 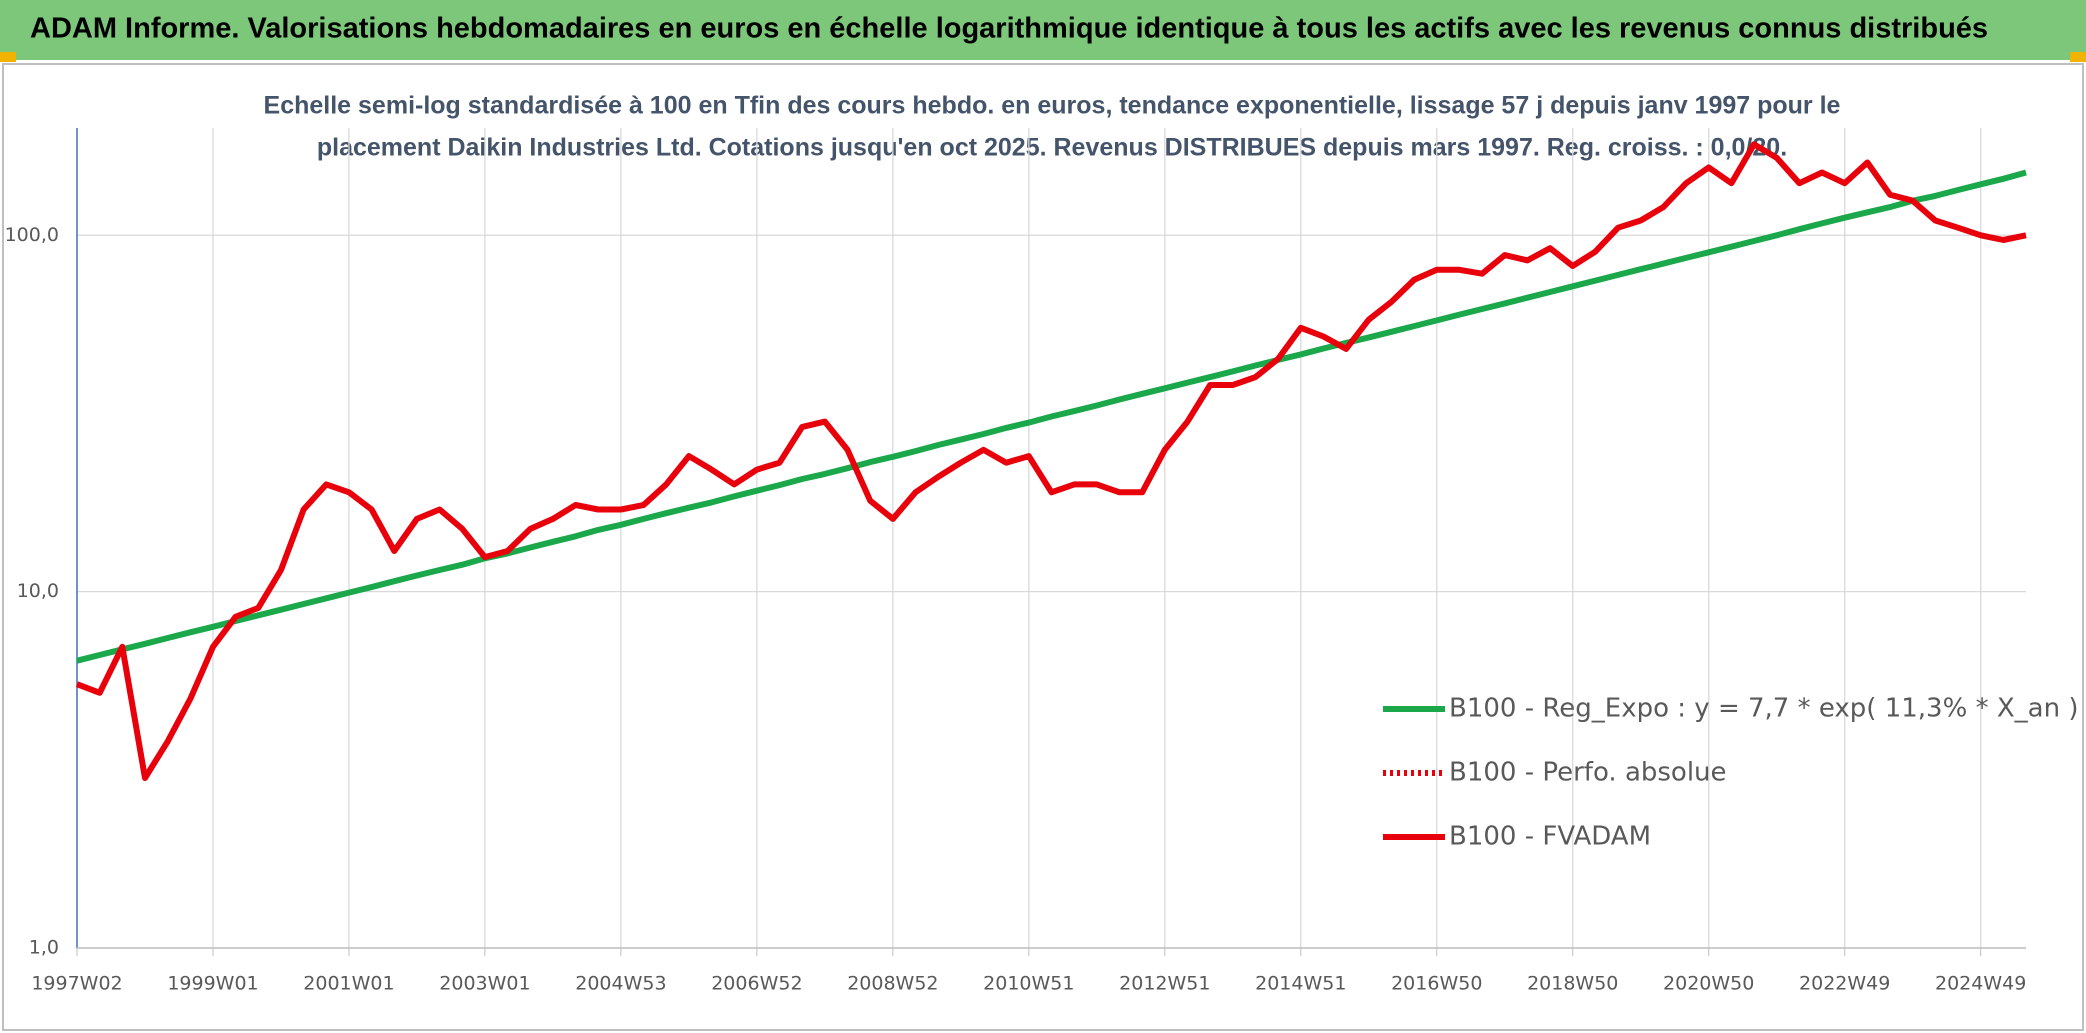 I want to click on x-tick-label: 1999W01, so click(x=212, y=984).